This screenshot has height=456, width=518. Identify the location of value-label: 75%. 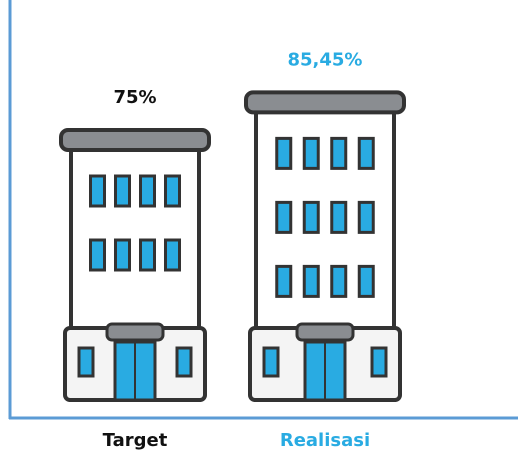
(134, 97).